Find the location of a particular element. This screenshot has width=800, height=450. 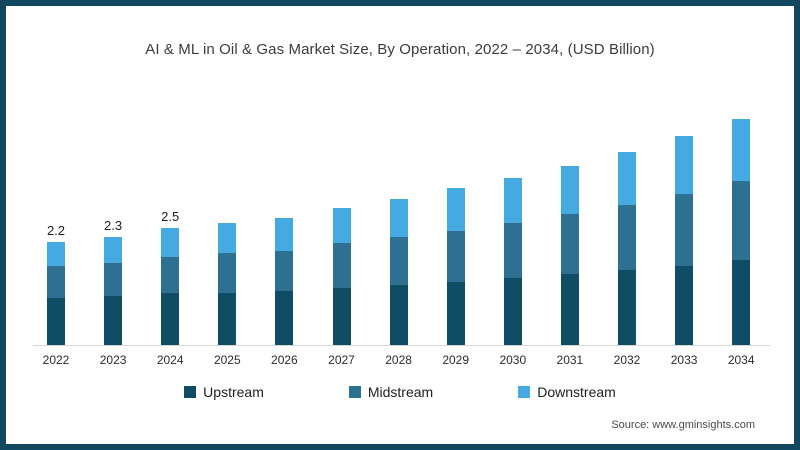

bar-segment-upstream-2031 is located at coordinates (569, 309).